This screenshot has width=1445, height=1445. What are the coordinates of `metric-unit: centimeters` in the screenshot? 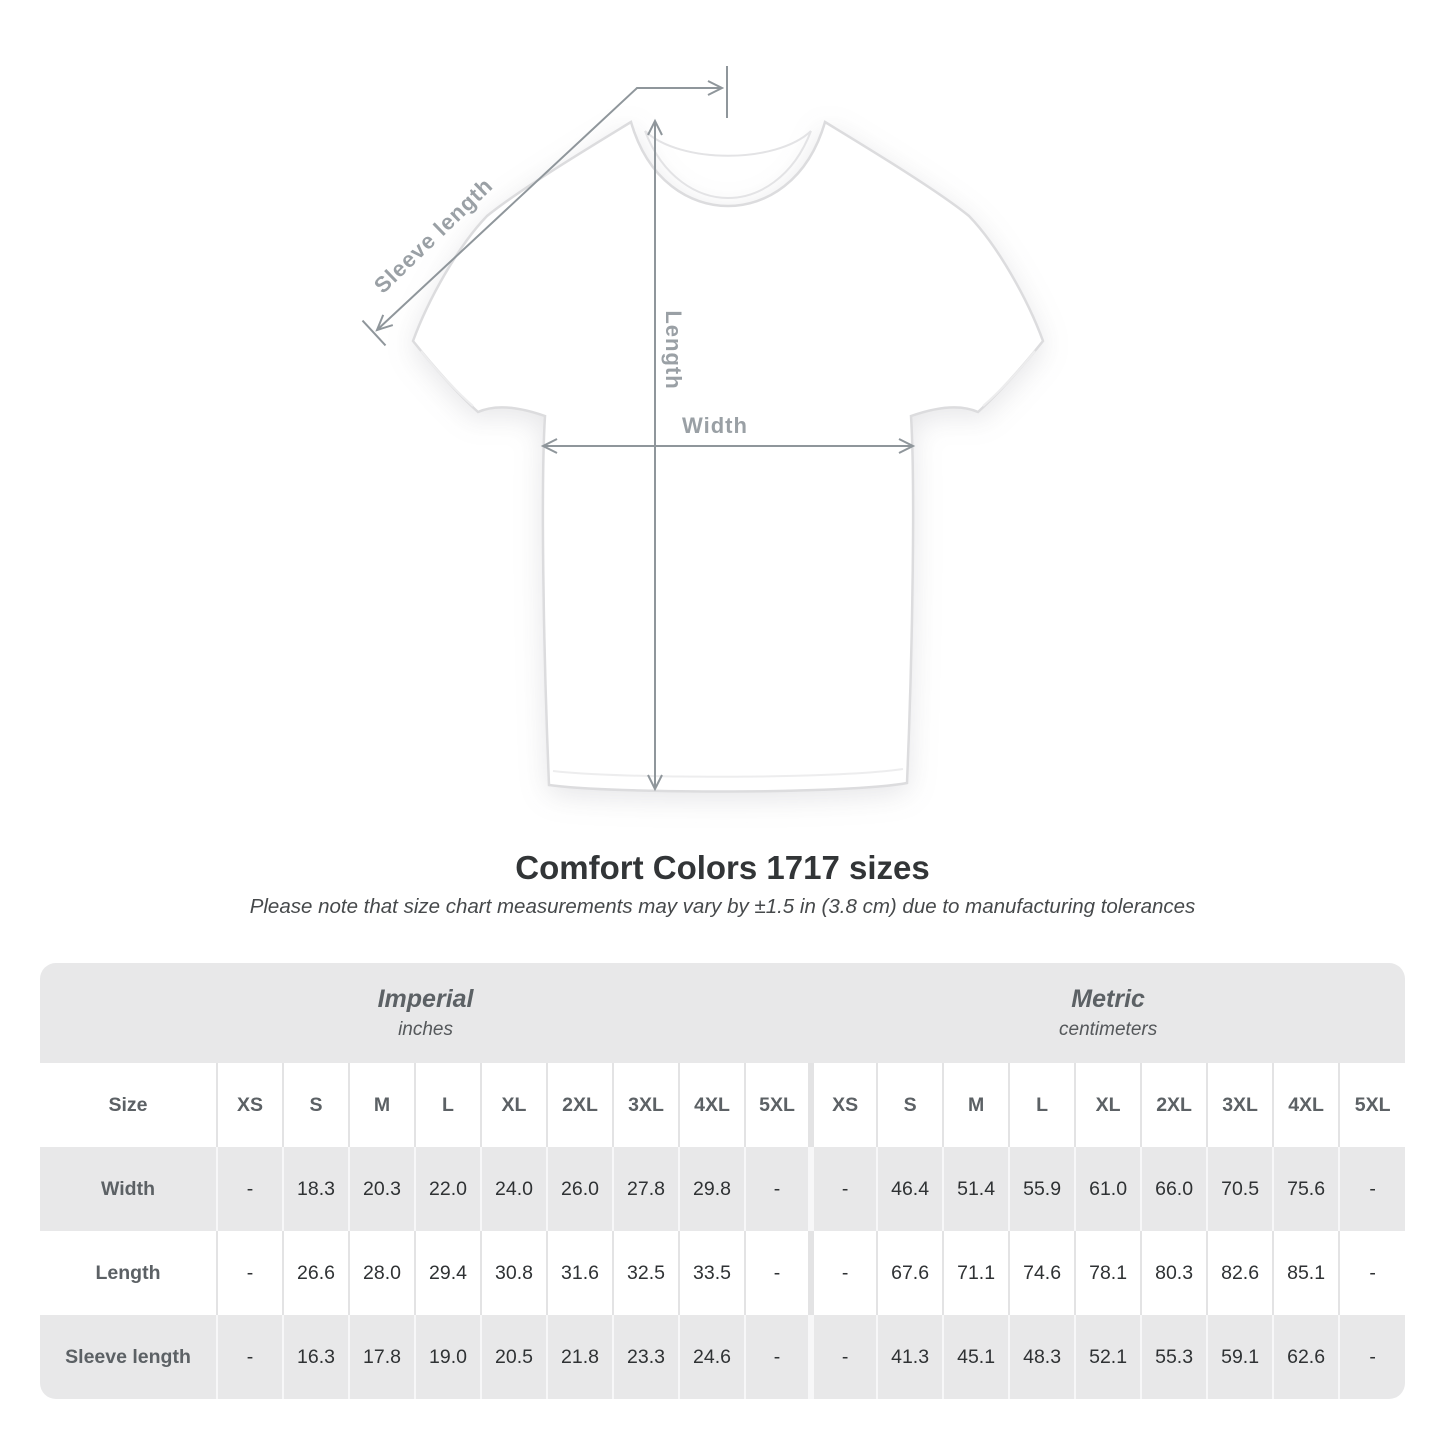 It's located at (1108, 1029).